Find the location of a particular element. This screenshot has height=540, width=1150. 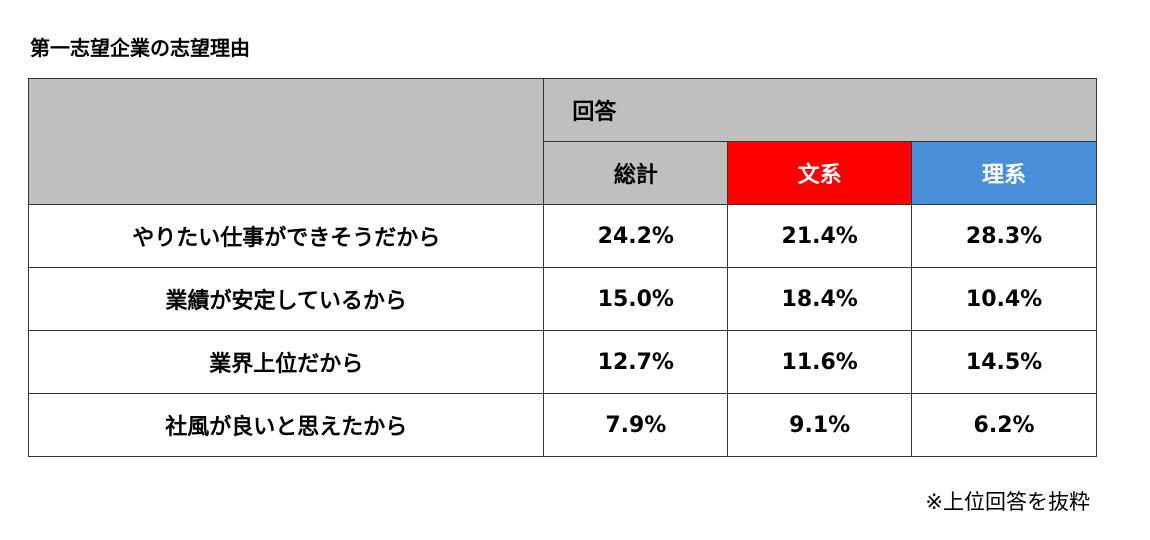

table-row: 業績が安定しているから 15.0% 18.4% 10.4% is located at coordinates (562, 299).